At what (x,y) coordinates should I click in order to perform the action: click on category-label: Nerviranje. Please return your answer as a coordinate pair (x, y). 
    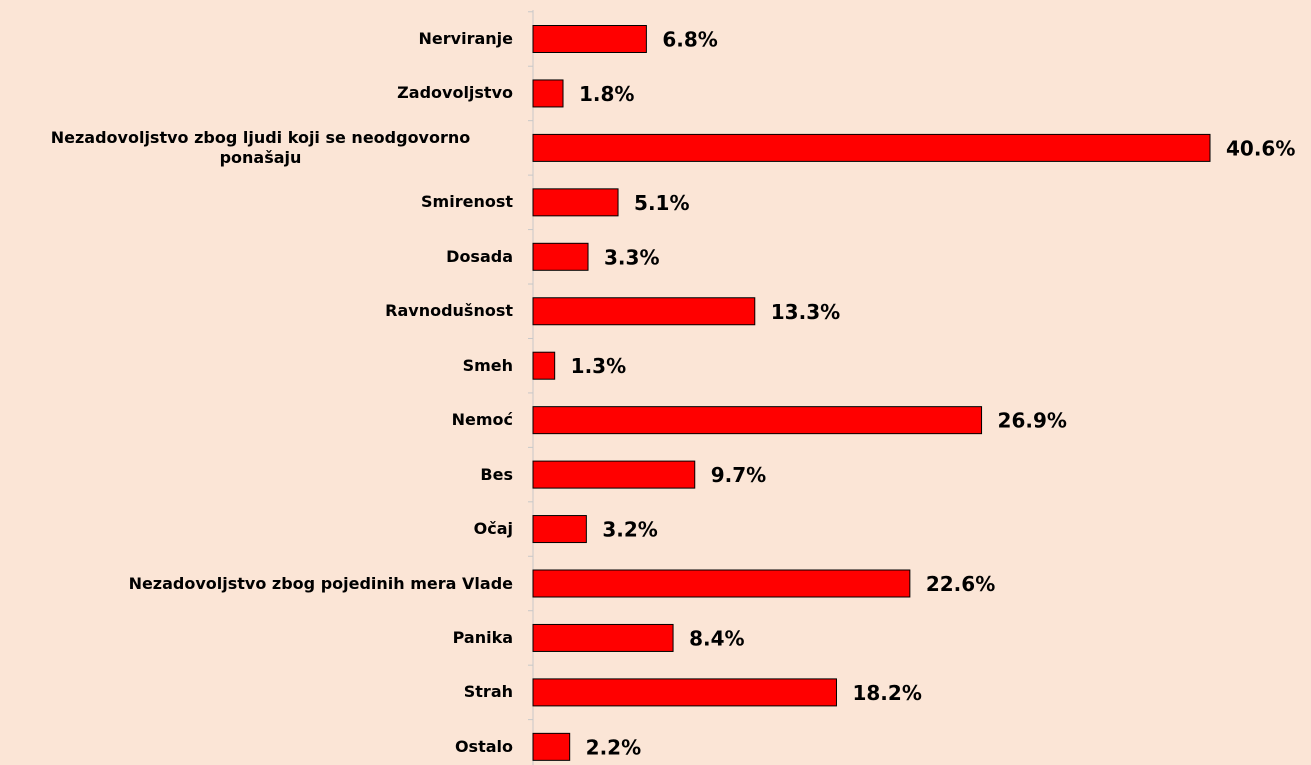
    Looking at the image, I should click on (465, 38).